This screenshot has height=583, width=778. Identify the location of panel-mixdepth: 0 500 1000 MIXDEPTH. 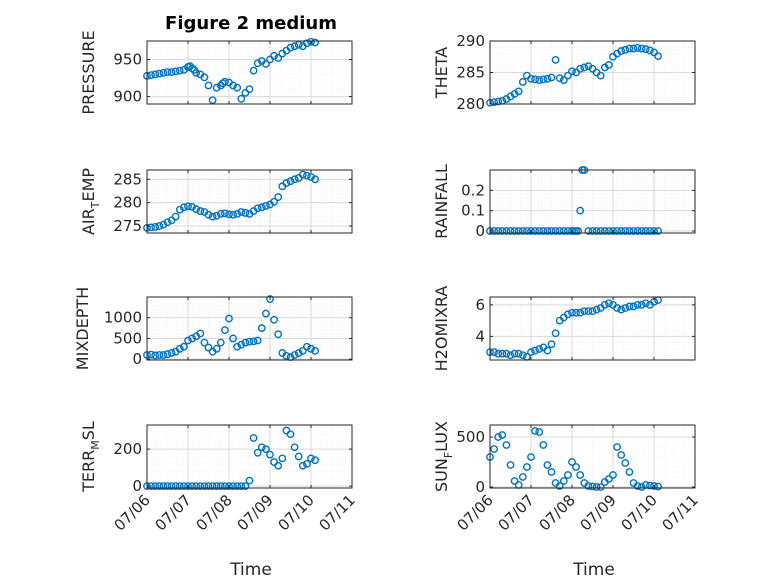
(213, 328).